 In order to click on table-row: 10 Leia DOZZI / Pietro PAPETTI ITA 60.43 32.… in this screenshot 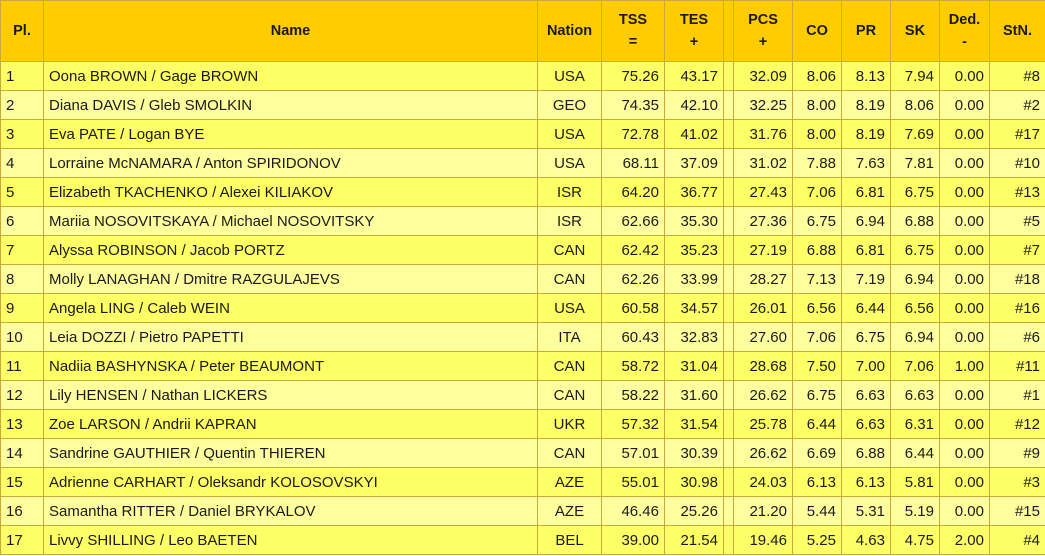, I will do `click(522, 337)`.